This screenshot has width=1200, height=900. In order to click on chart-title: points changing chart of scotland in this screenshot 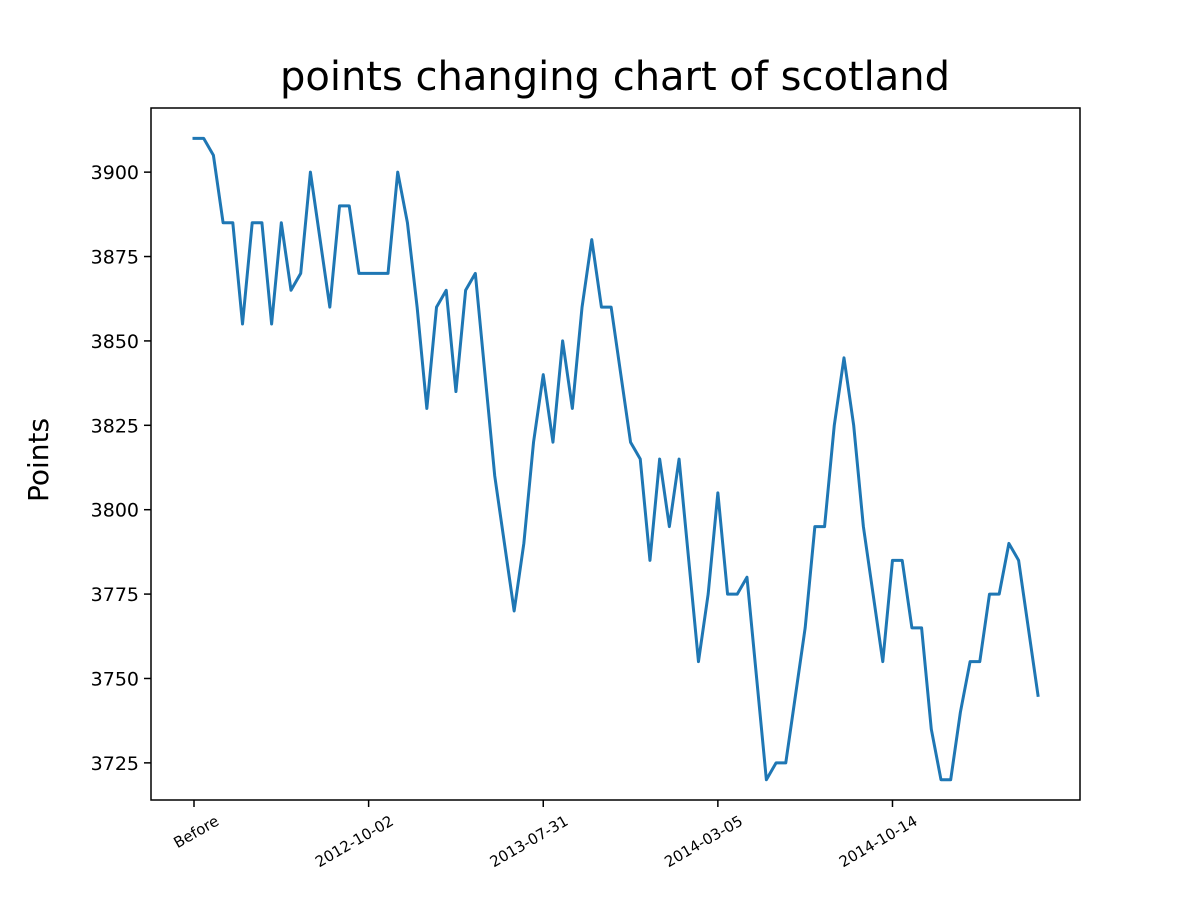, I will do `click(615, 77)`.